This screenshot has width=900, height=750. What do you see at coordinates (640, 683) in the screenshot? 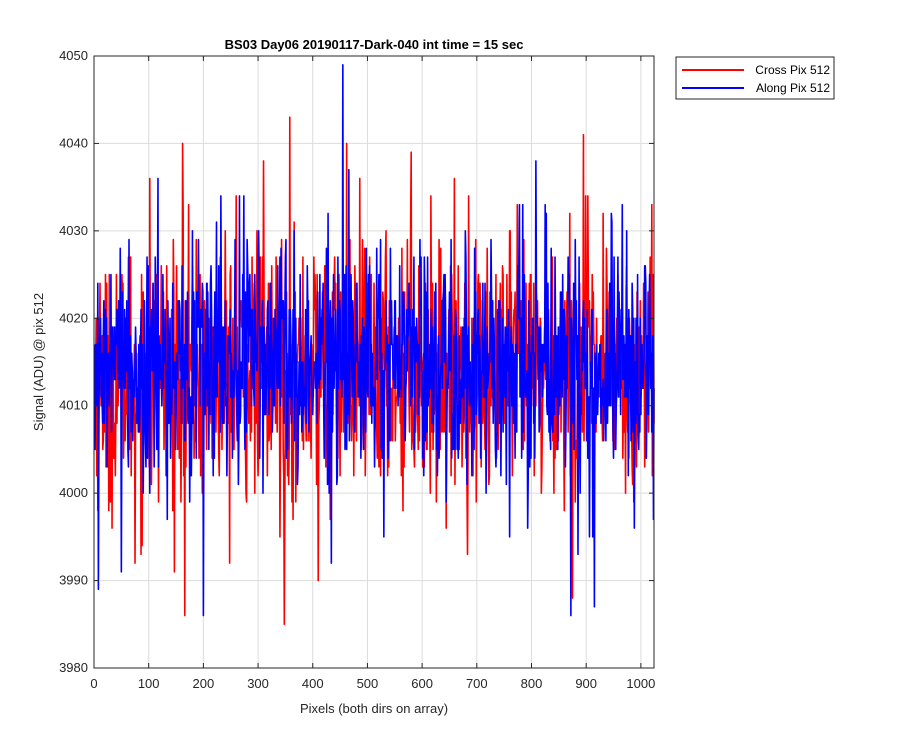
I see `x-tick-label: 1000` at bounding box center [640, 683].